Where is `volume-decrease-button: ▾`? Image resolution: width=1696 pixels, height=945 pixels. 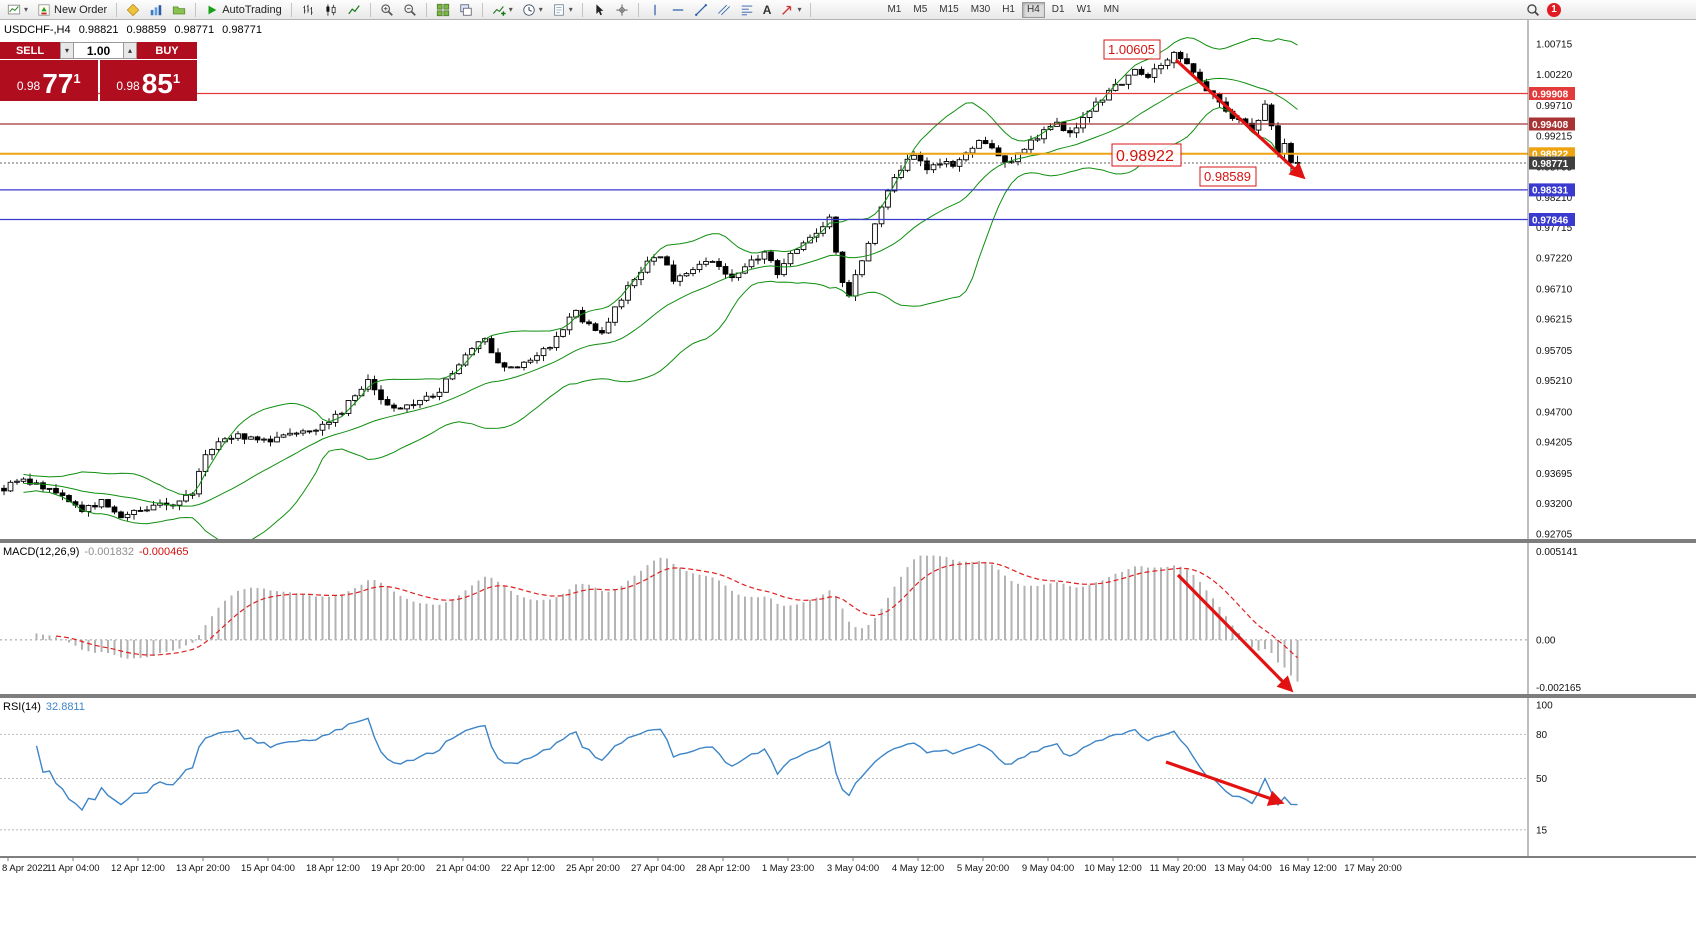
volume-decrease-button: ▾ is located at coordinates (67, 50).